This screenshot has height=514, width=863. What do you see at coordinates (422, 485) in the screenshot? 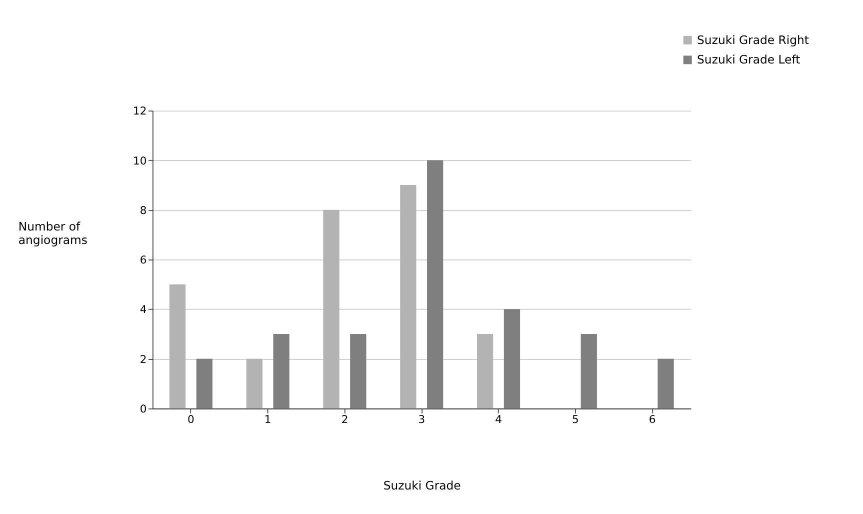
I see `x-axis-title: Suzuki Grade` at bounding box center [422, 485].